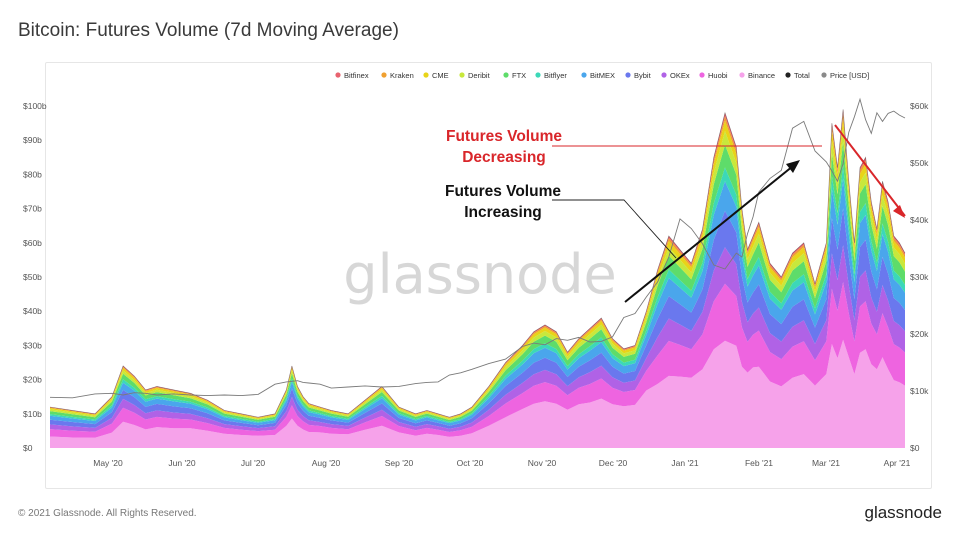  What do you see at coordinates (28, 448) in the screenshot?
I see `y-left-tick: $0` at bounding box center [28, 448].